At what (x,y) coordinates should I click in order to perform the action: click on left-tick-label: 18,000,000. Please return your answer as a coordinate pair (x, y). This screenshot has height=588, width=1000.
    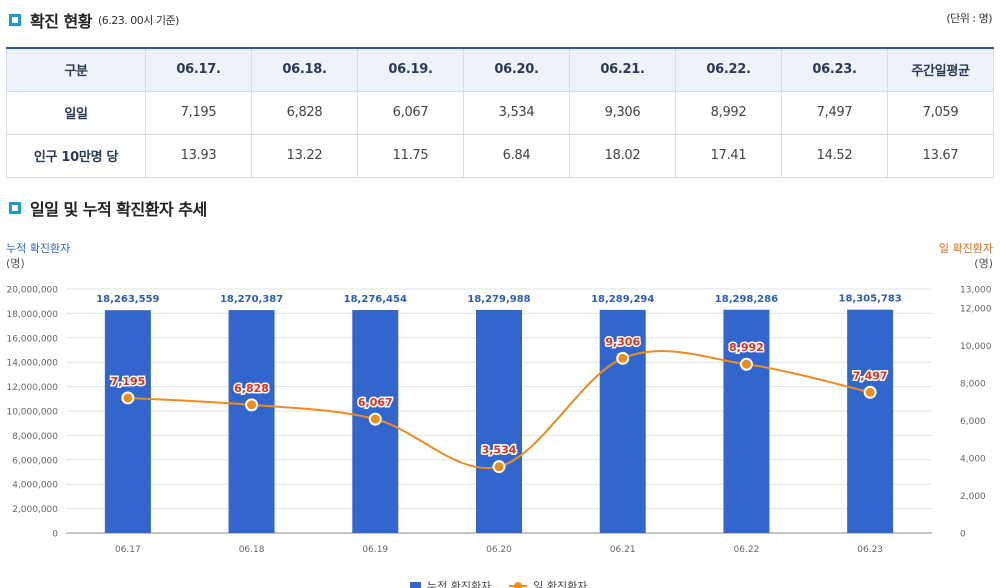
    Looking at the image, I should click on (32, 315).